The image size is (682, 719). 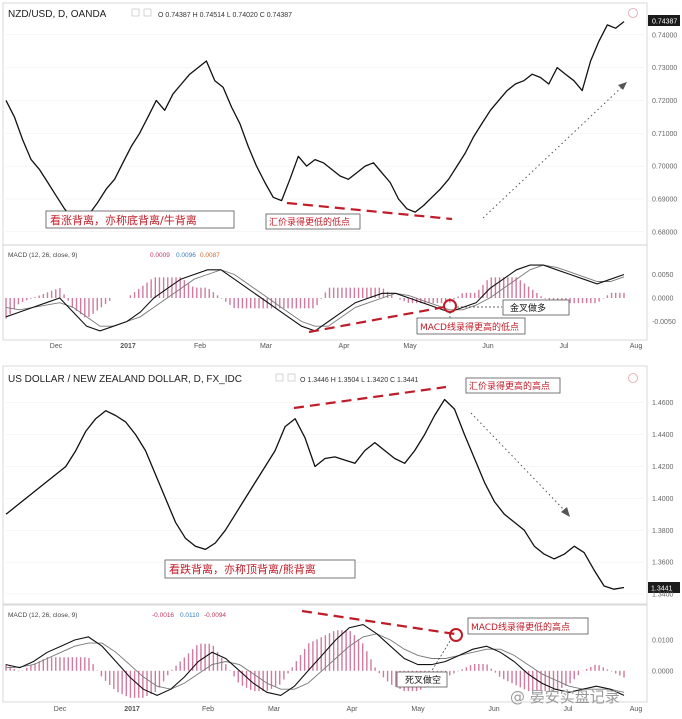 I want to click on cross-note-2: 死叉做空, so click(x=423, y=680).